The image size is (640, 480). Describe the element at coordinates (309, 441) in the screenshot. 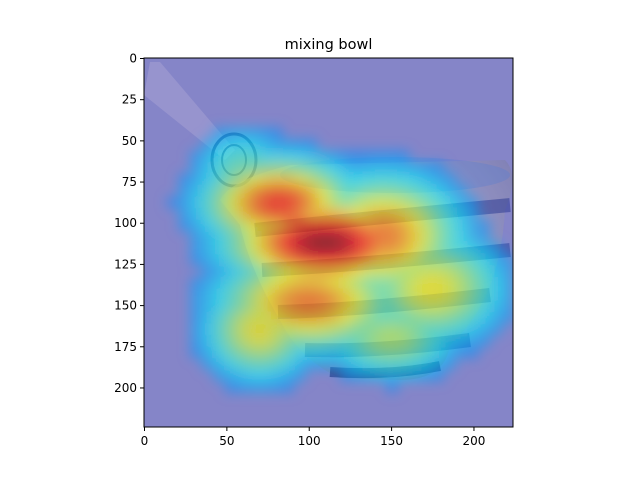

I see `x-tick-label: 100` at that location.